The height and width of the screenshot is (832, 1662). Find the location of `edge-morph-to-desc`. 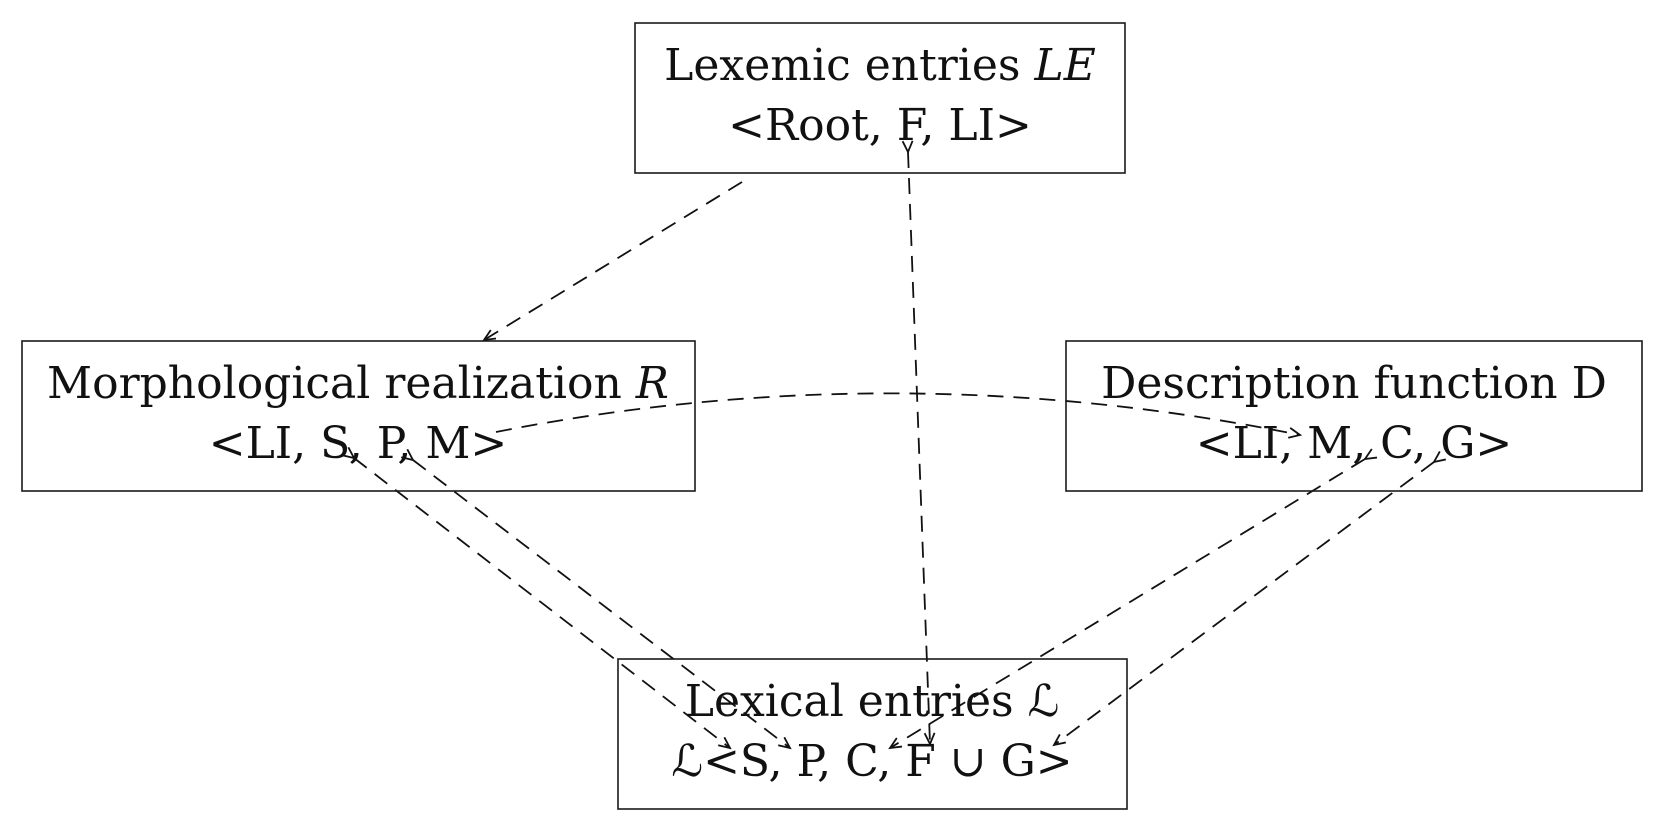

edge-morph-to-desc is located at coordinates (897, 413).